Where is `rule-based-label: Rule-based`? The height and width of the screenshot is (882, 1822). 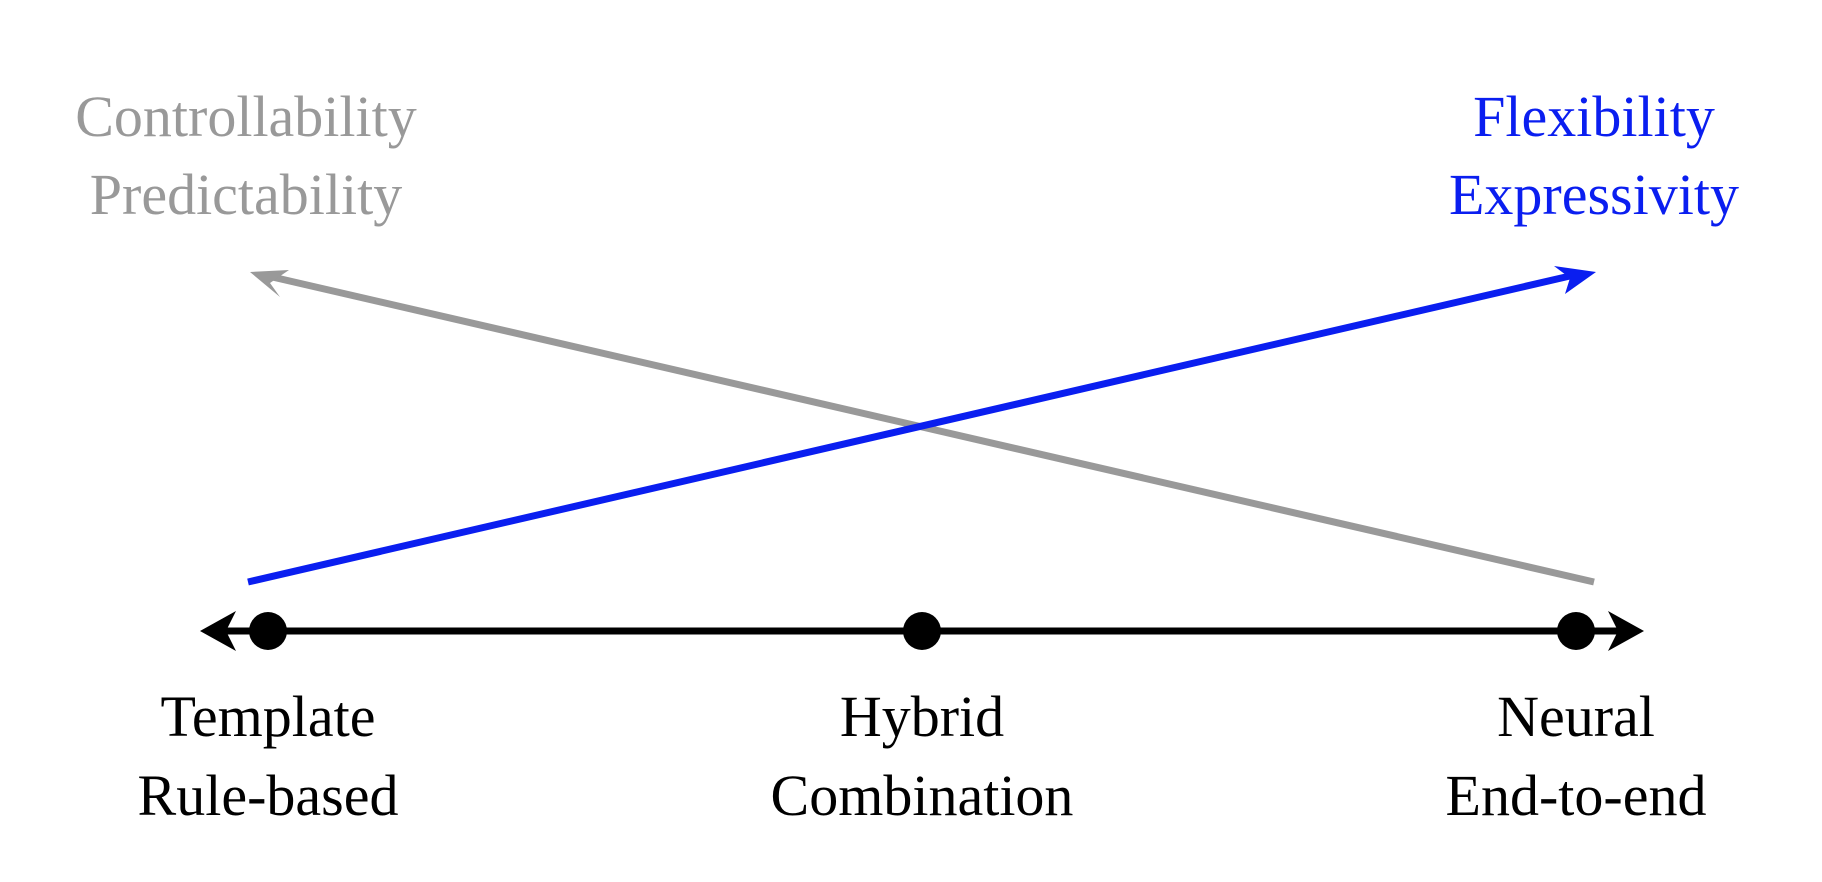
rule-based-label: Rule-based is located at coordinates (268, 795).